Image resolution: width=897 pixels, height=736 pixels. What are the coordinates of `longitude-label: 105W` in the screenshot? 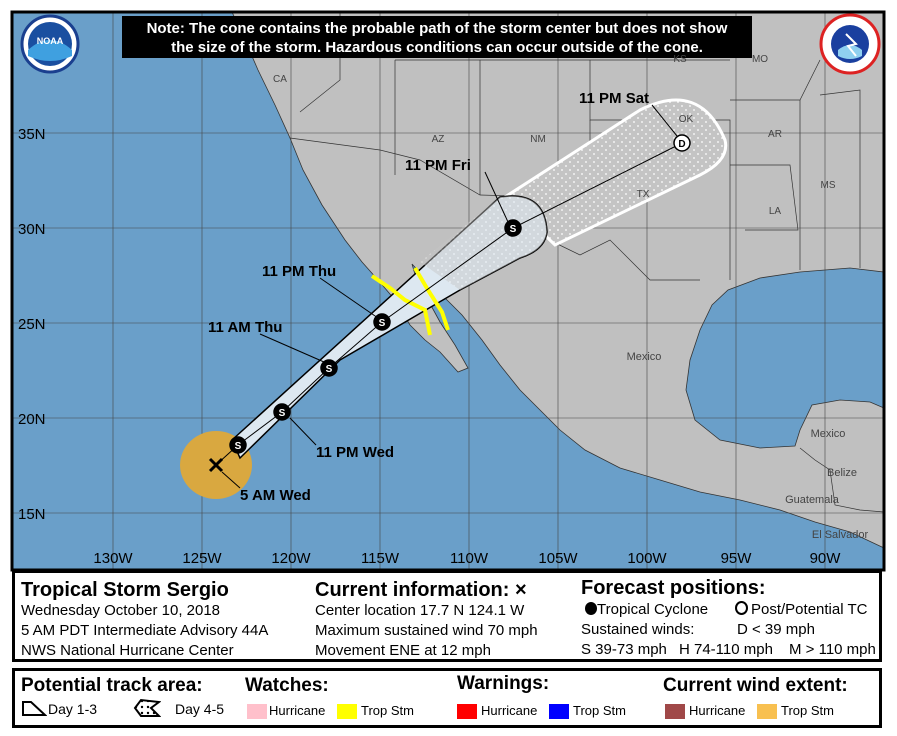 It's located at (558, 558).